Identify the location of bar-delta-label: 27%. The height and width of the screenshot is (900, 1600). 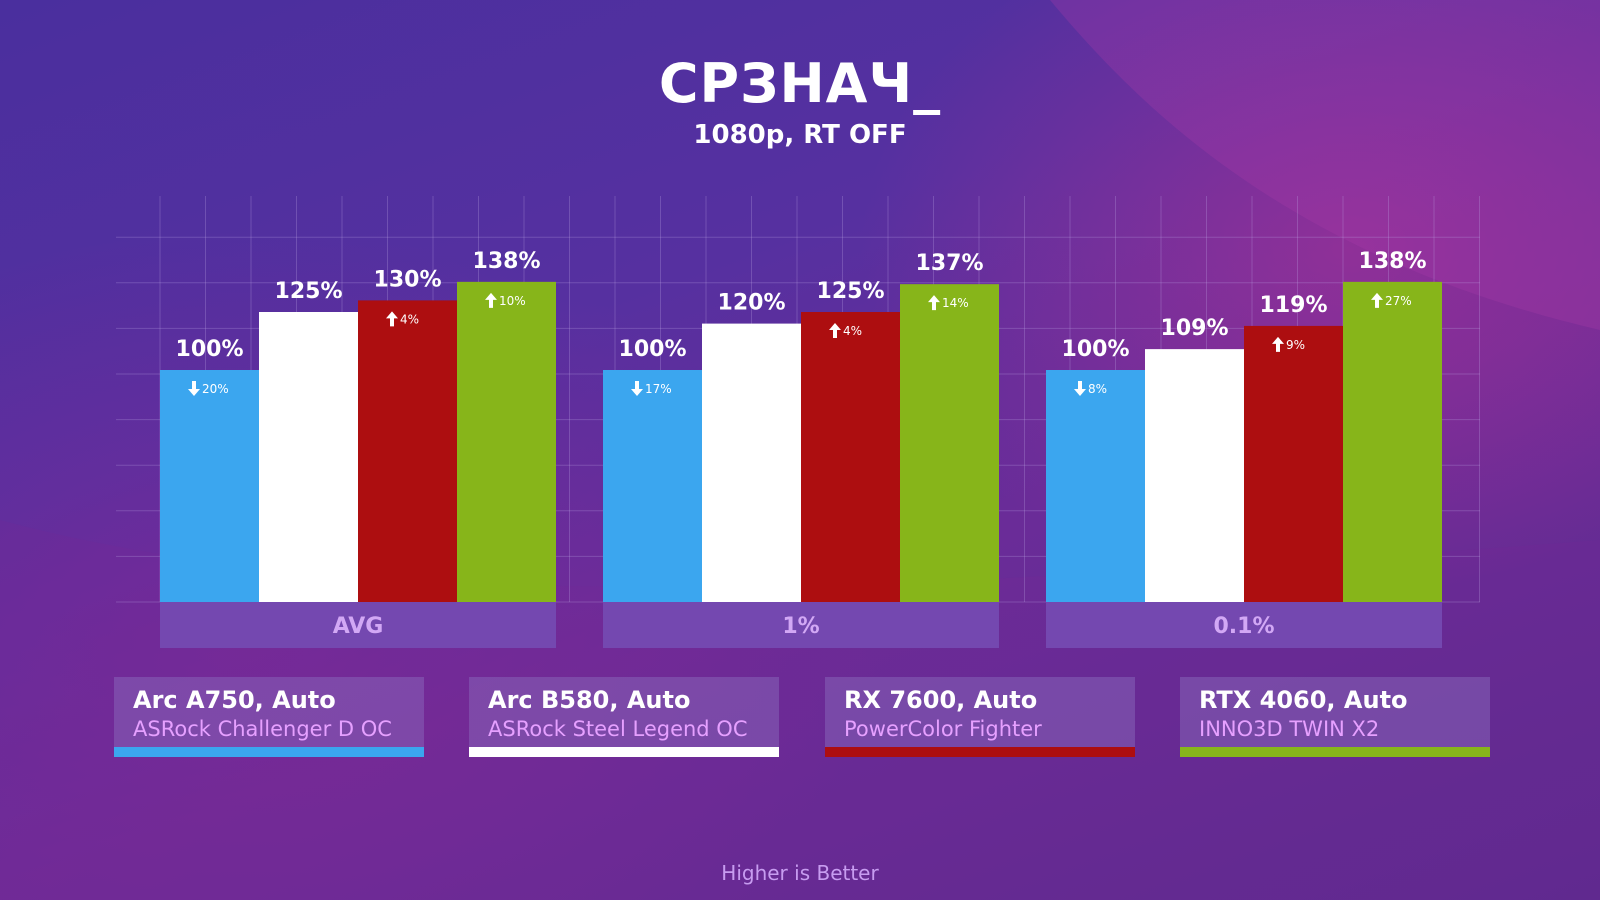
(1398, 301).